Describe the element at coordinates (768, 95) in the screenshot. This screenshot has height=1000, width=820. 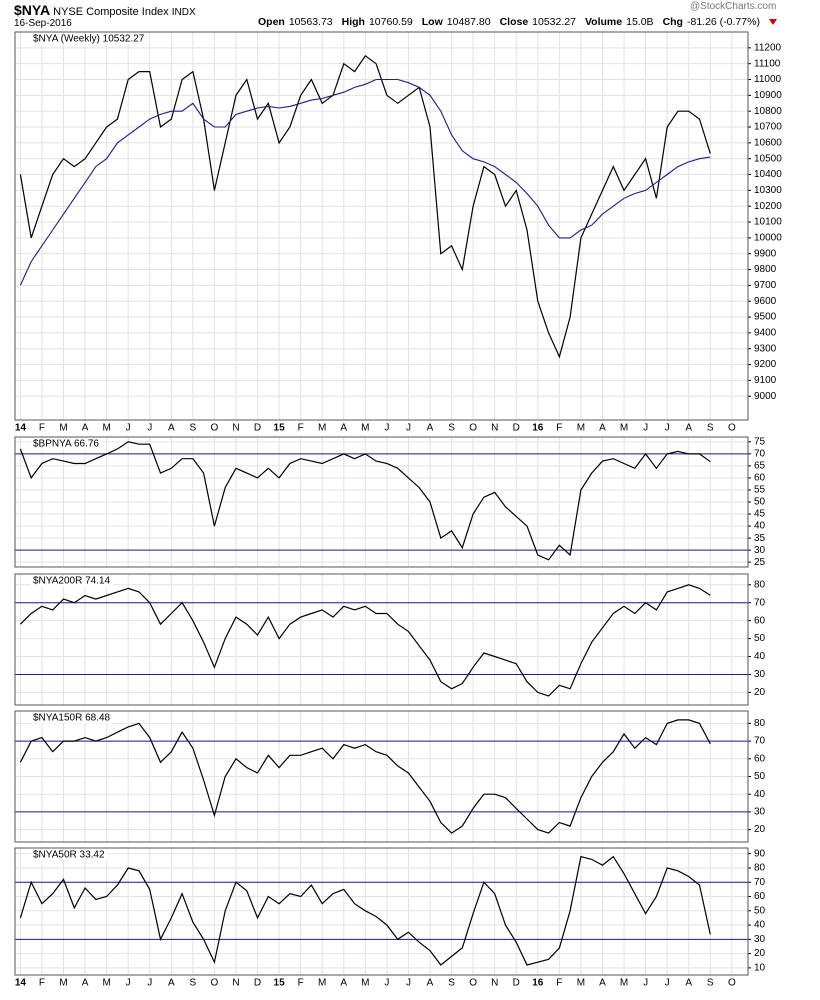
I see `y-tick-label: 10900` at that location.